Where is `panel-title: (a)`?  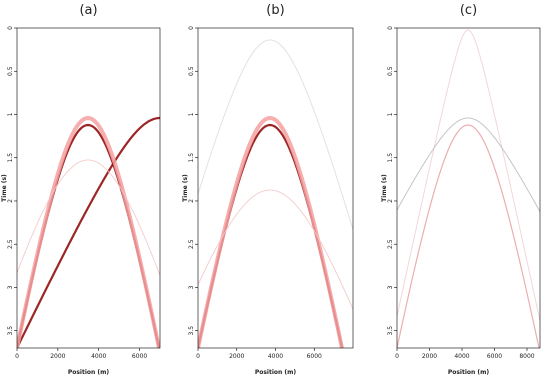
panel-title: (a) is located at coordinates (88, 10).